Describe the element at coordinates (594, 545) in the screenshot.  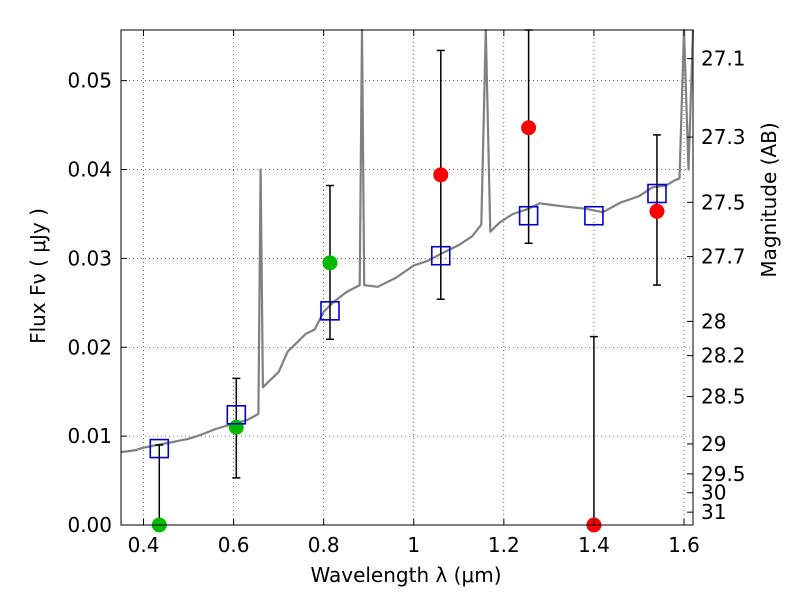
I see `x-tick-label: 1.4` at that location.